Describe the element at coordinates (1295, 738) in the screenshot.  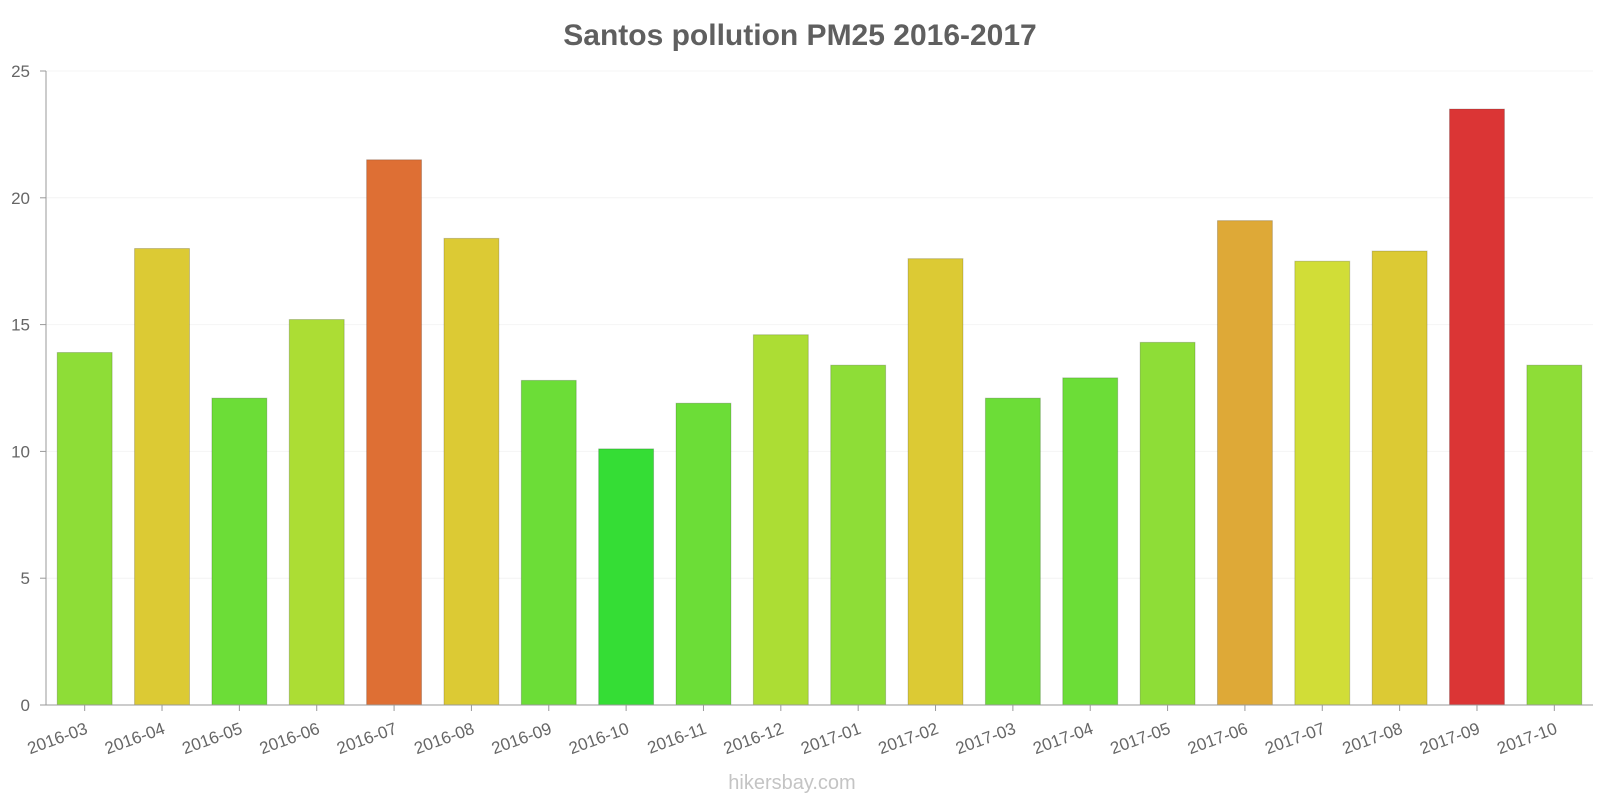
I see `x-tick-label: 2017-07` at that location.